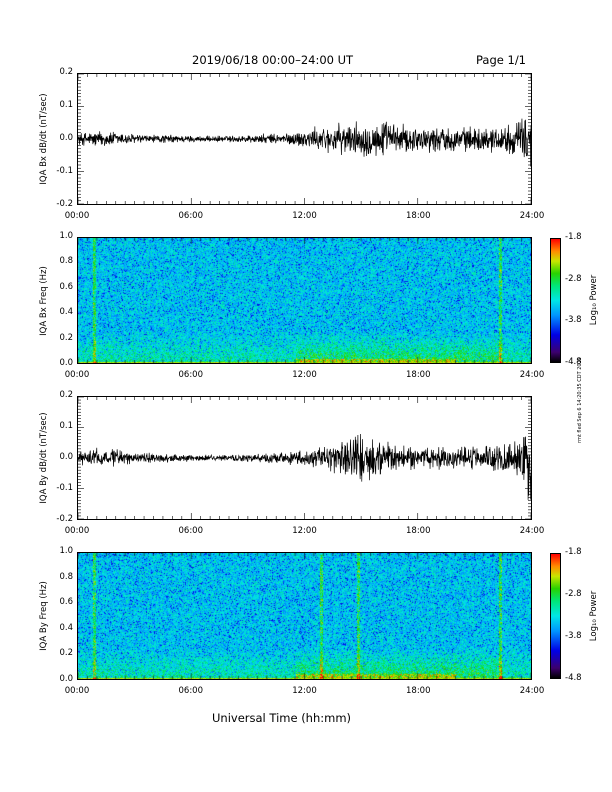 The image size is (612, 792). What do you see at coordinates (594, 300) in the screenshot?
I see `bx-colorbar-label: Log₁₀ Power` at bounding box center [594, 300].